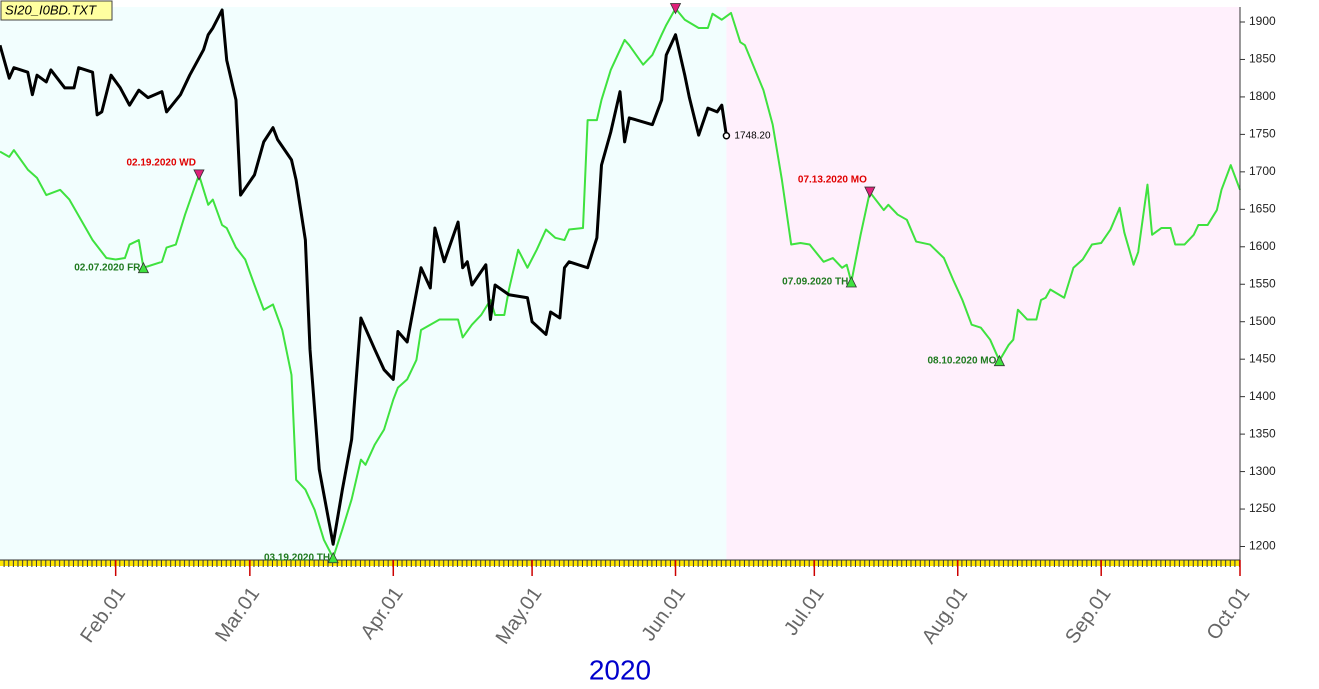 The width and height of the screenshot is (1319, 689). I want to click on y-tick-label: 1200, so click(1262, 546).